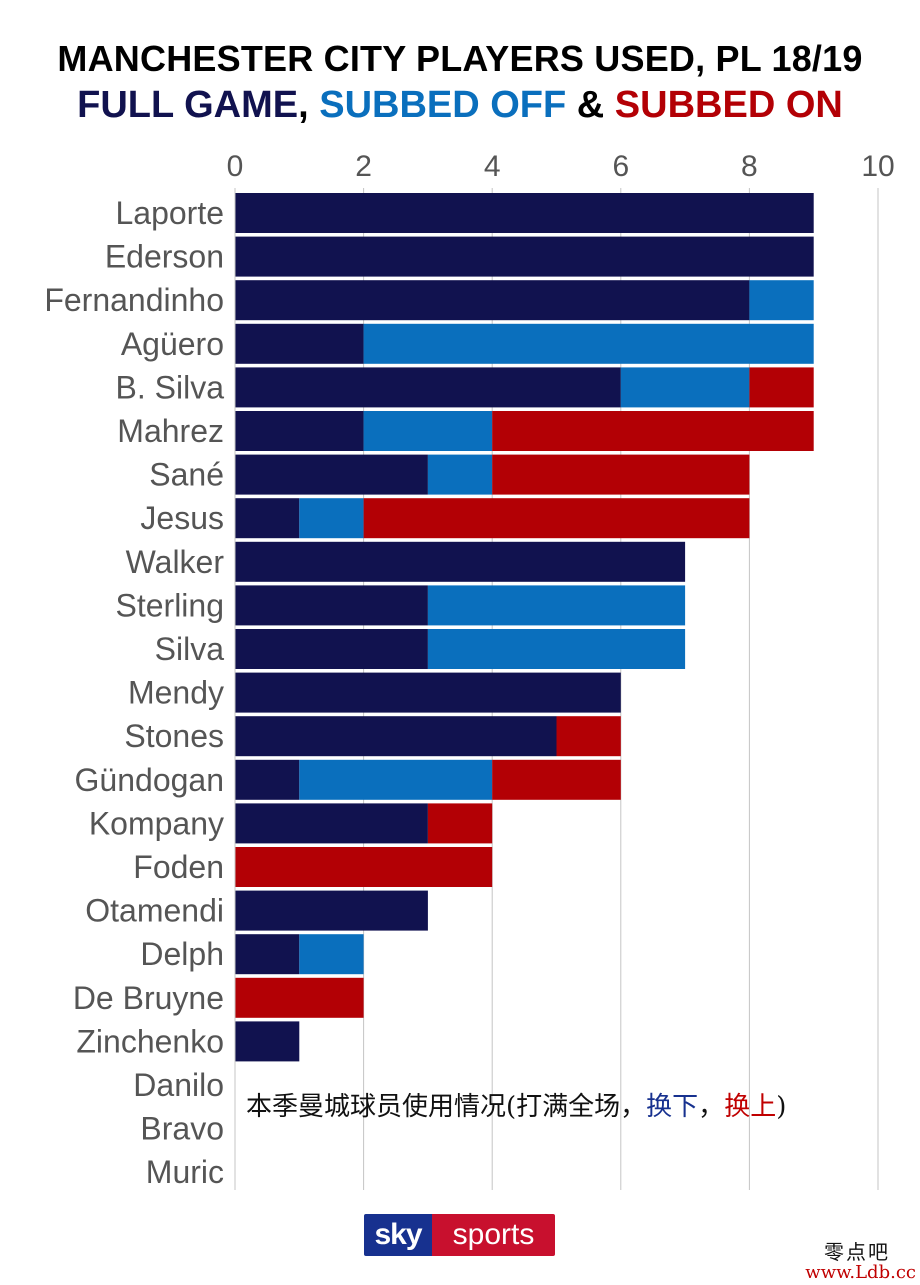 The width and height of the screenshot is (920, 1285). What do you see at coordinates (185, 1172) in the screenshot?
I see `category-label: Muric` at bounding box center [185, 1172].